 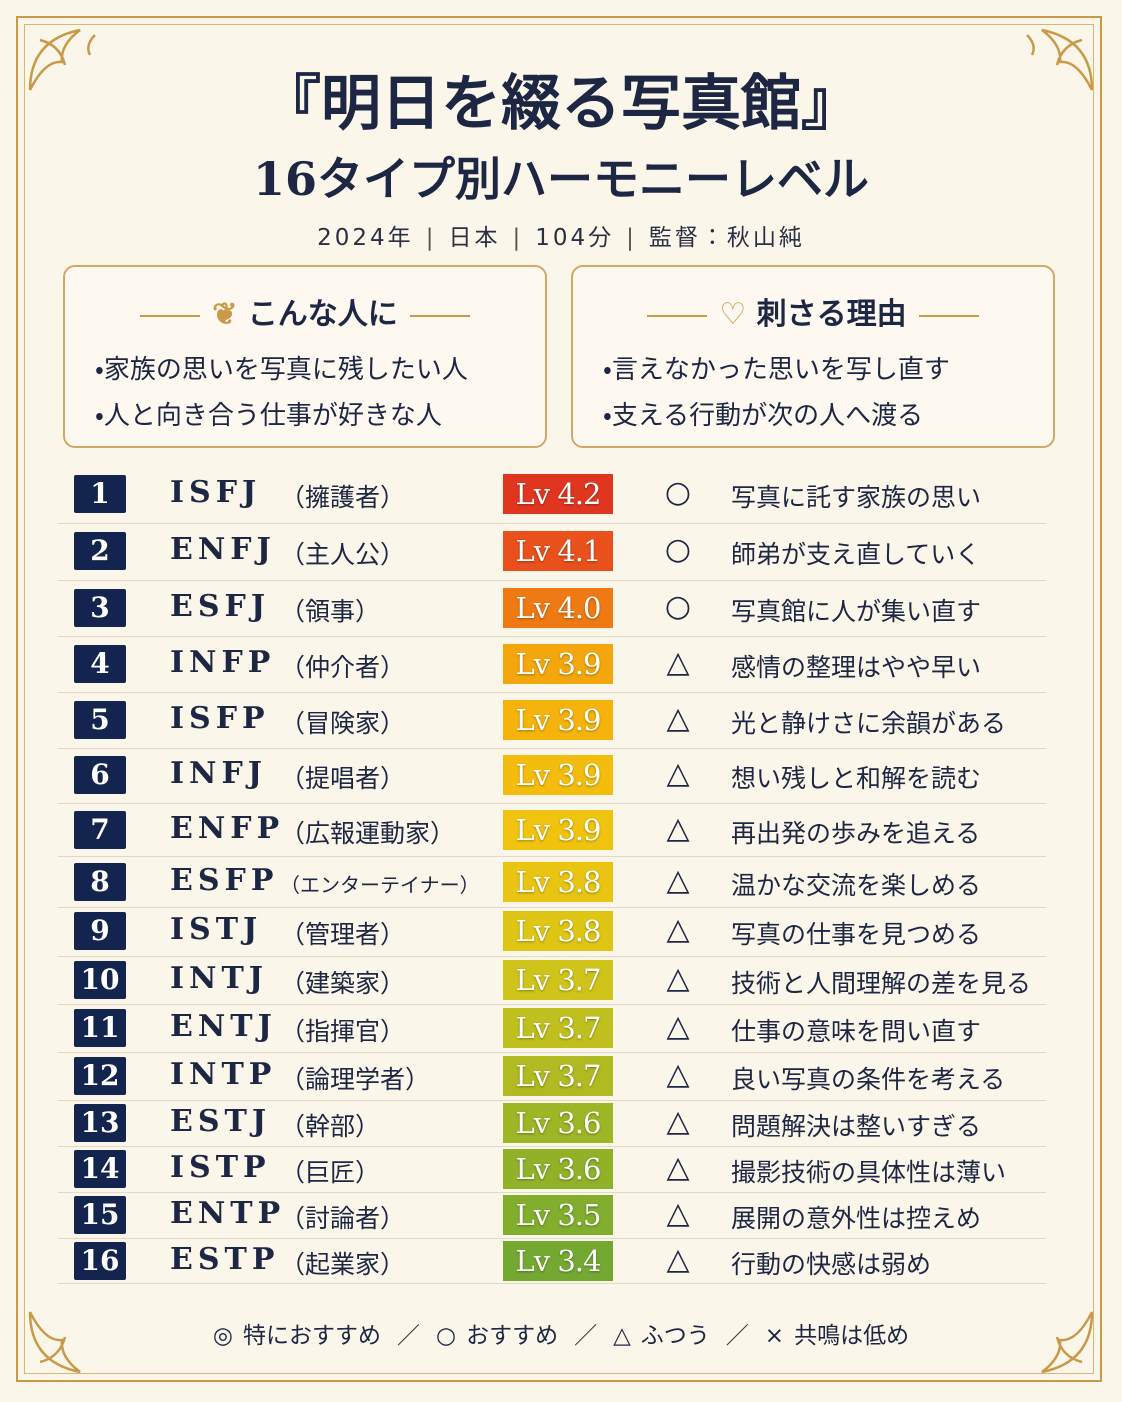 I want to click on table-row: 1 ISFJ （擁護者） Lv 4.2 ○ 写真に託す家族の思い, so click(x=552, y=495).